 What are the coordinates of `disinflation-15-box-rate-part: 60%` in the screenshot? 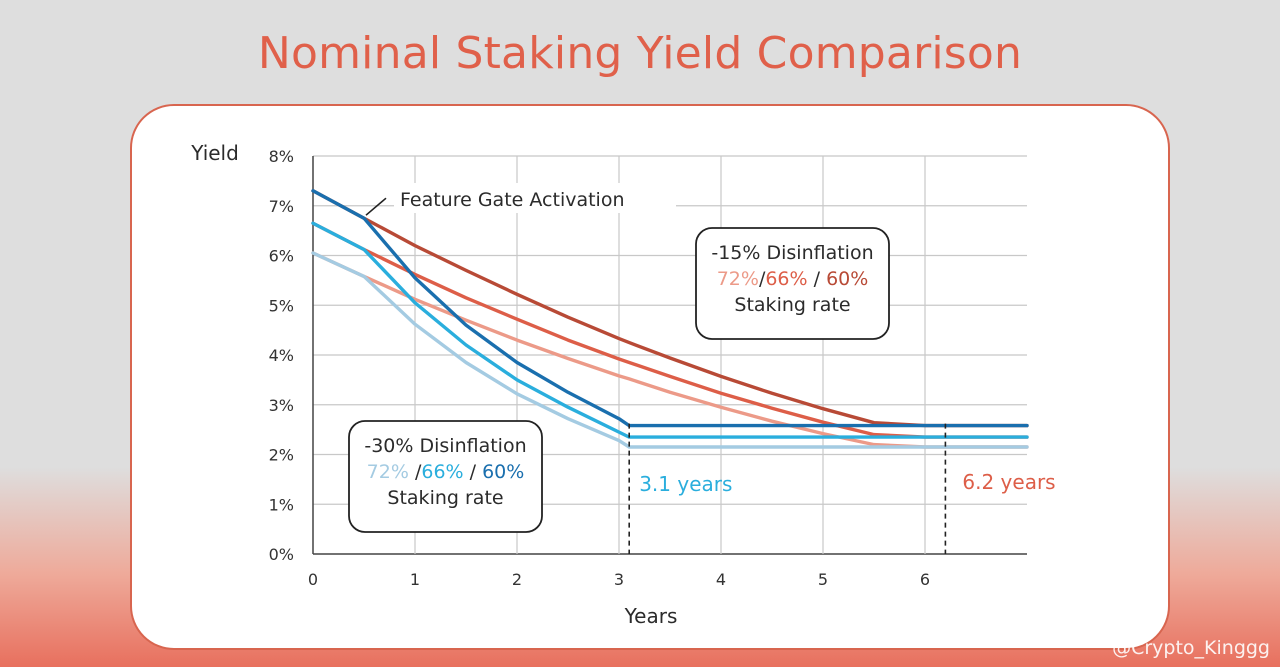 It's located at (847, 279).